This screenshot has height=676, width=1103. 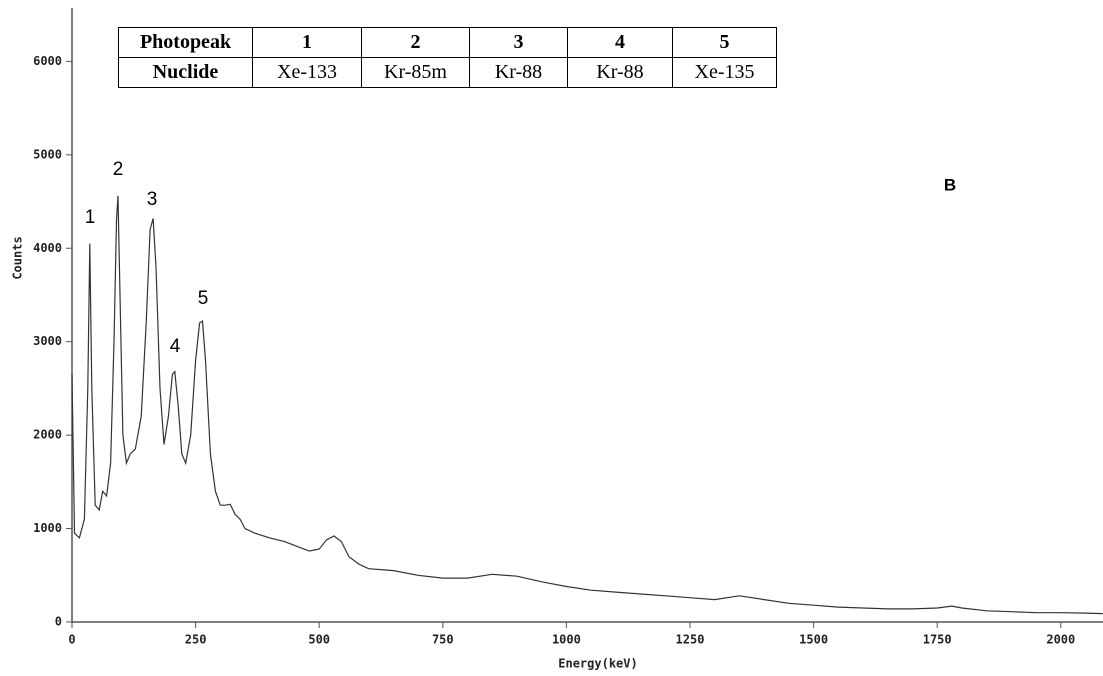 What do you see at coordinates (518, 42) in the screenshot?
I see `table-cell: 3` at bounding box center [518, 42].